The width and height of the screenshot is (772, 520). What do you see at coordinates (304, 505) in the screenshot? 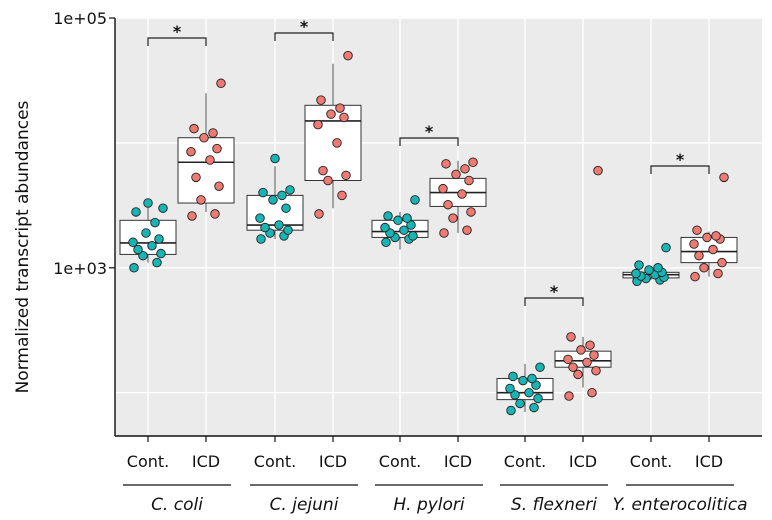
I see `group-label: C. jejuni` at bounding box center [304, 505].